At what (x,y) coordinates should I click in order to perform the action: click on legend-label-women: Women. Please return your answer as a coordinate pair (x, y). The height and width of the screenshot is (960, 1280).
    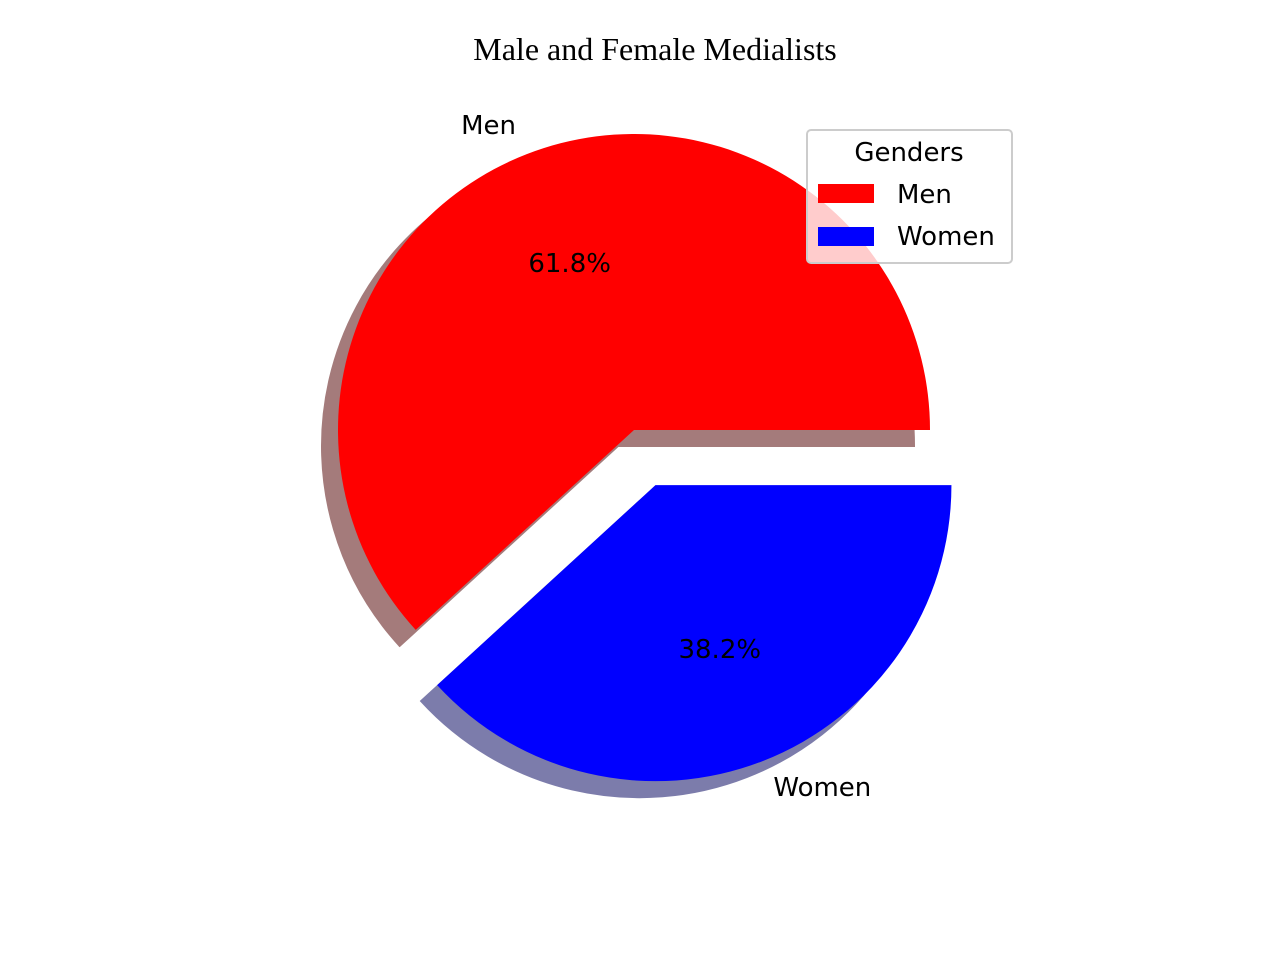
    Looking at the image, I should click on (946, 237).